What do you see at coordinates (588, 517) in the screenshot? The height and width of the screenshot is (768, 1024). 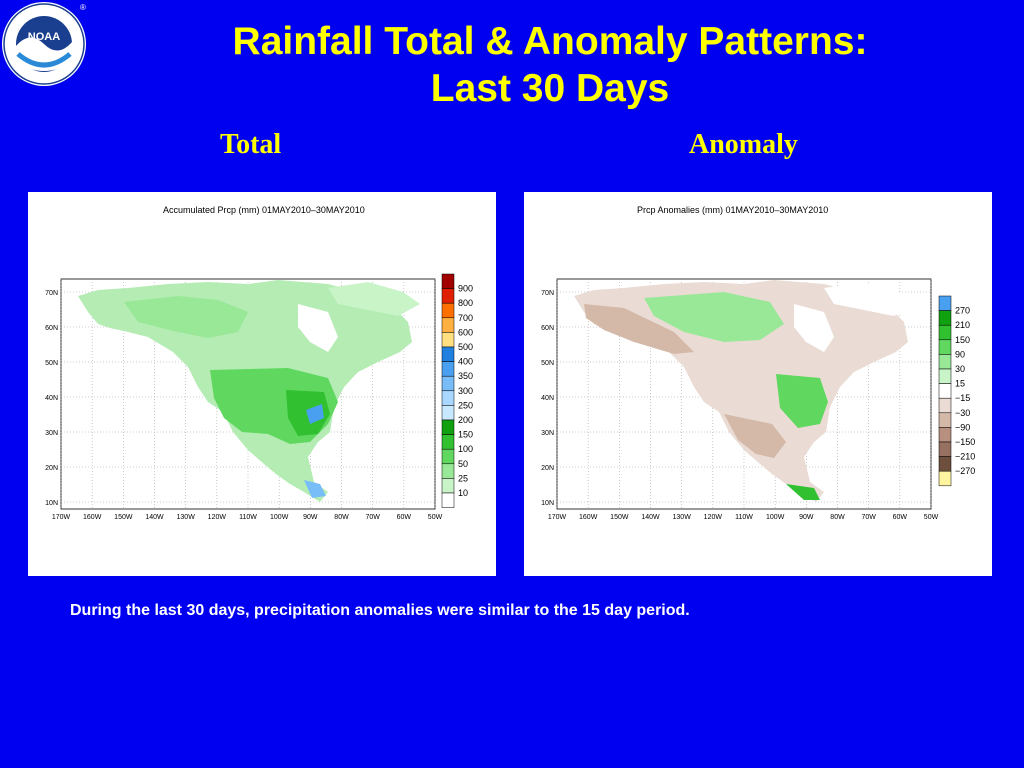 I see `anomaly-lon-label: 160W` at bounding box center [588, 517].